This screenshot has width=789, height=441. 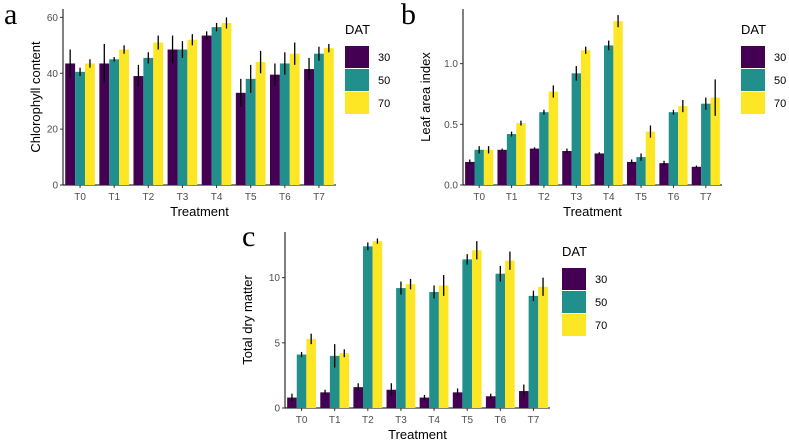 I want to click on y-axis-title: Chlorophyll content, so click(x=35, y=97).